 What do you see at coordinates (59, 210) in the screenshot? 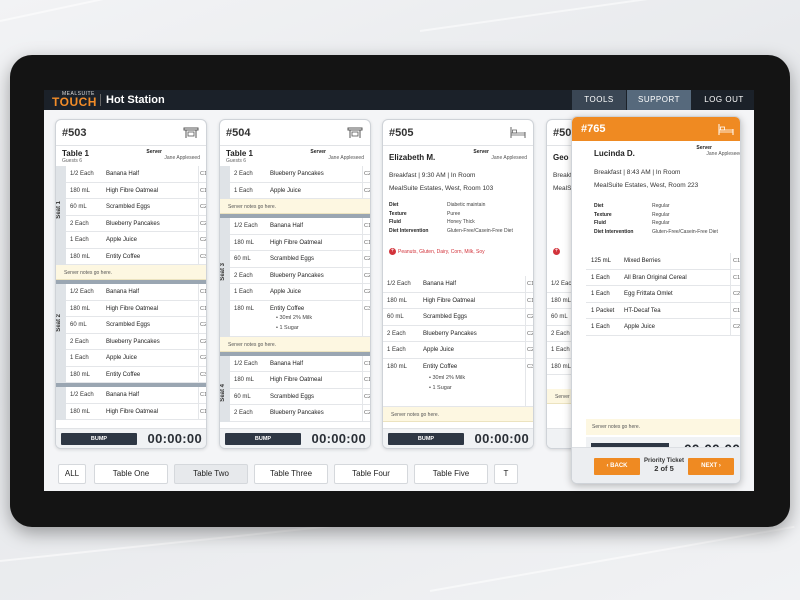
I see `seat-label: Seat 1` at bounding box center [59, 210].